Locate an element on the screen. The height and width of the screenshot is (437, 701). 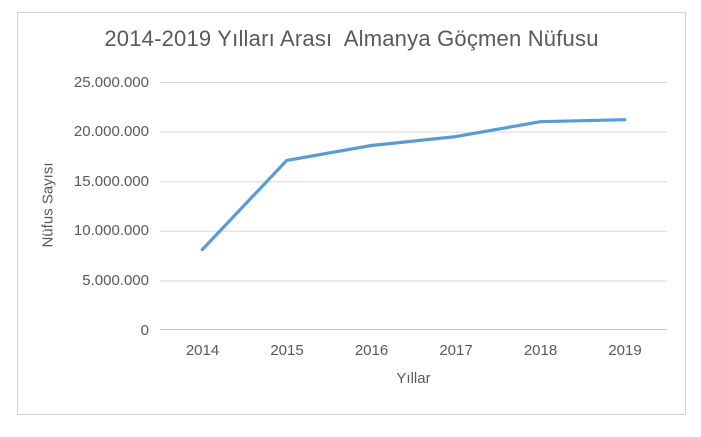
x-tick-label: 2018 is located at coordinates (540, 350).